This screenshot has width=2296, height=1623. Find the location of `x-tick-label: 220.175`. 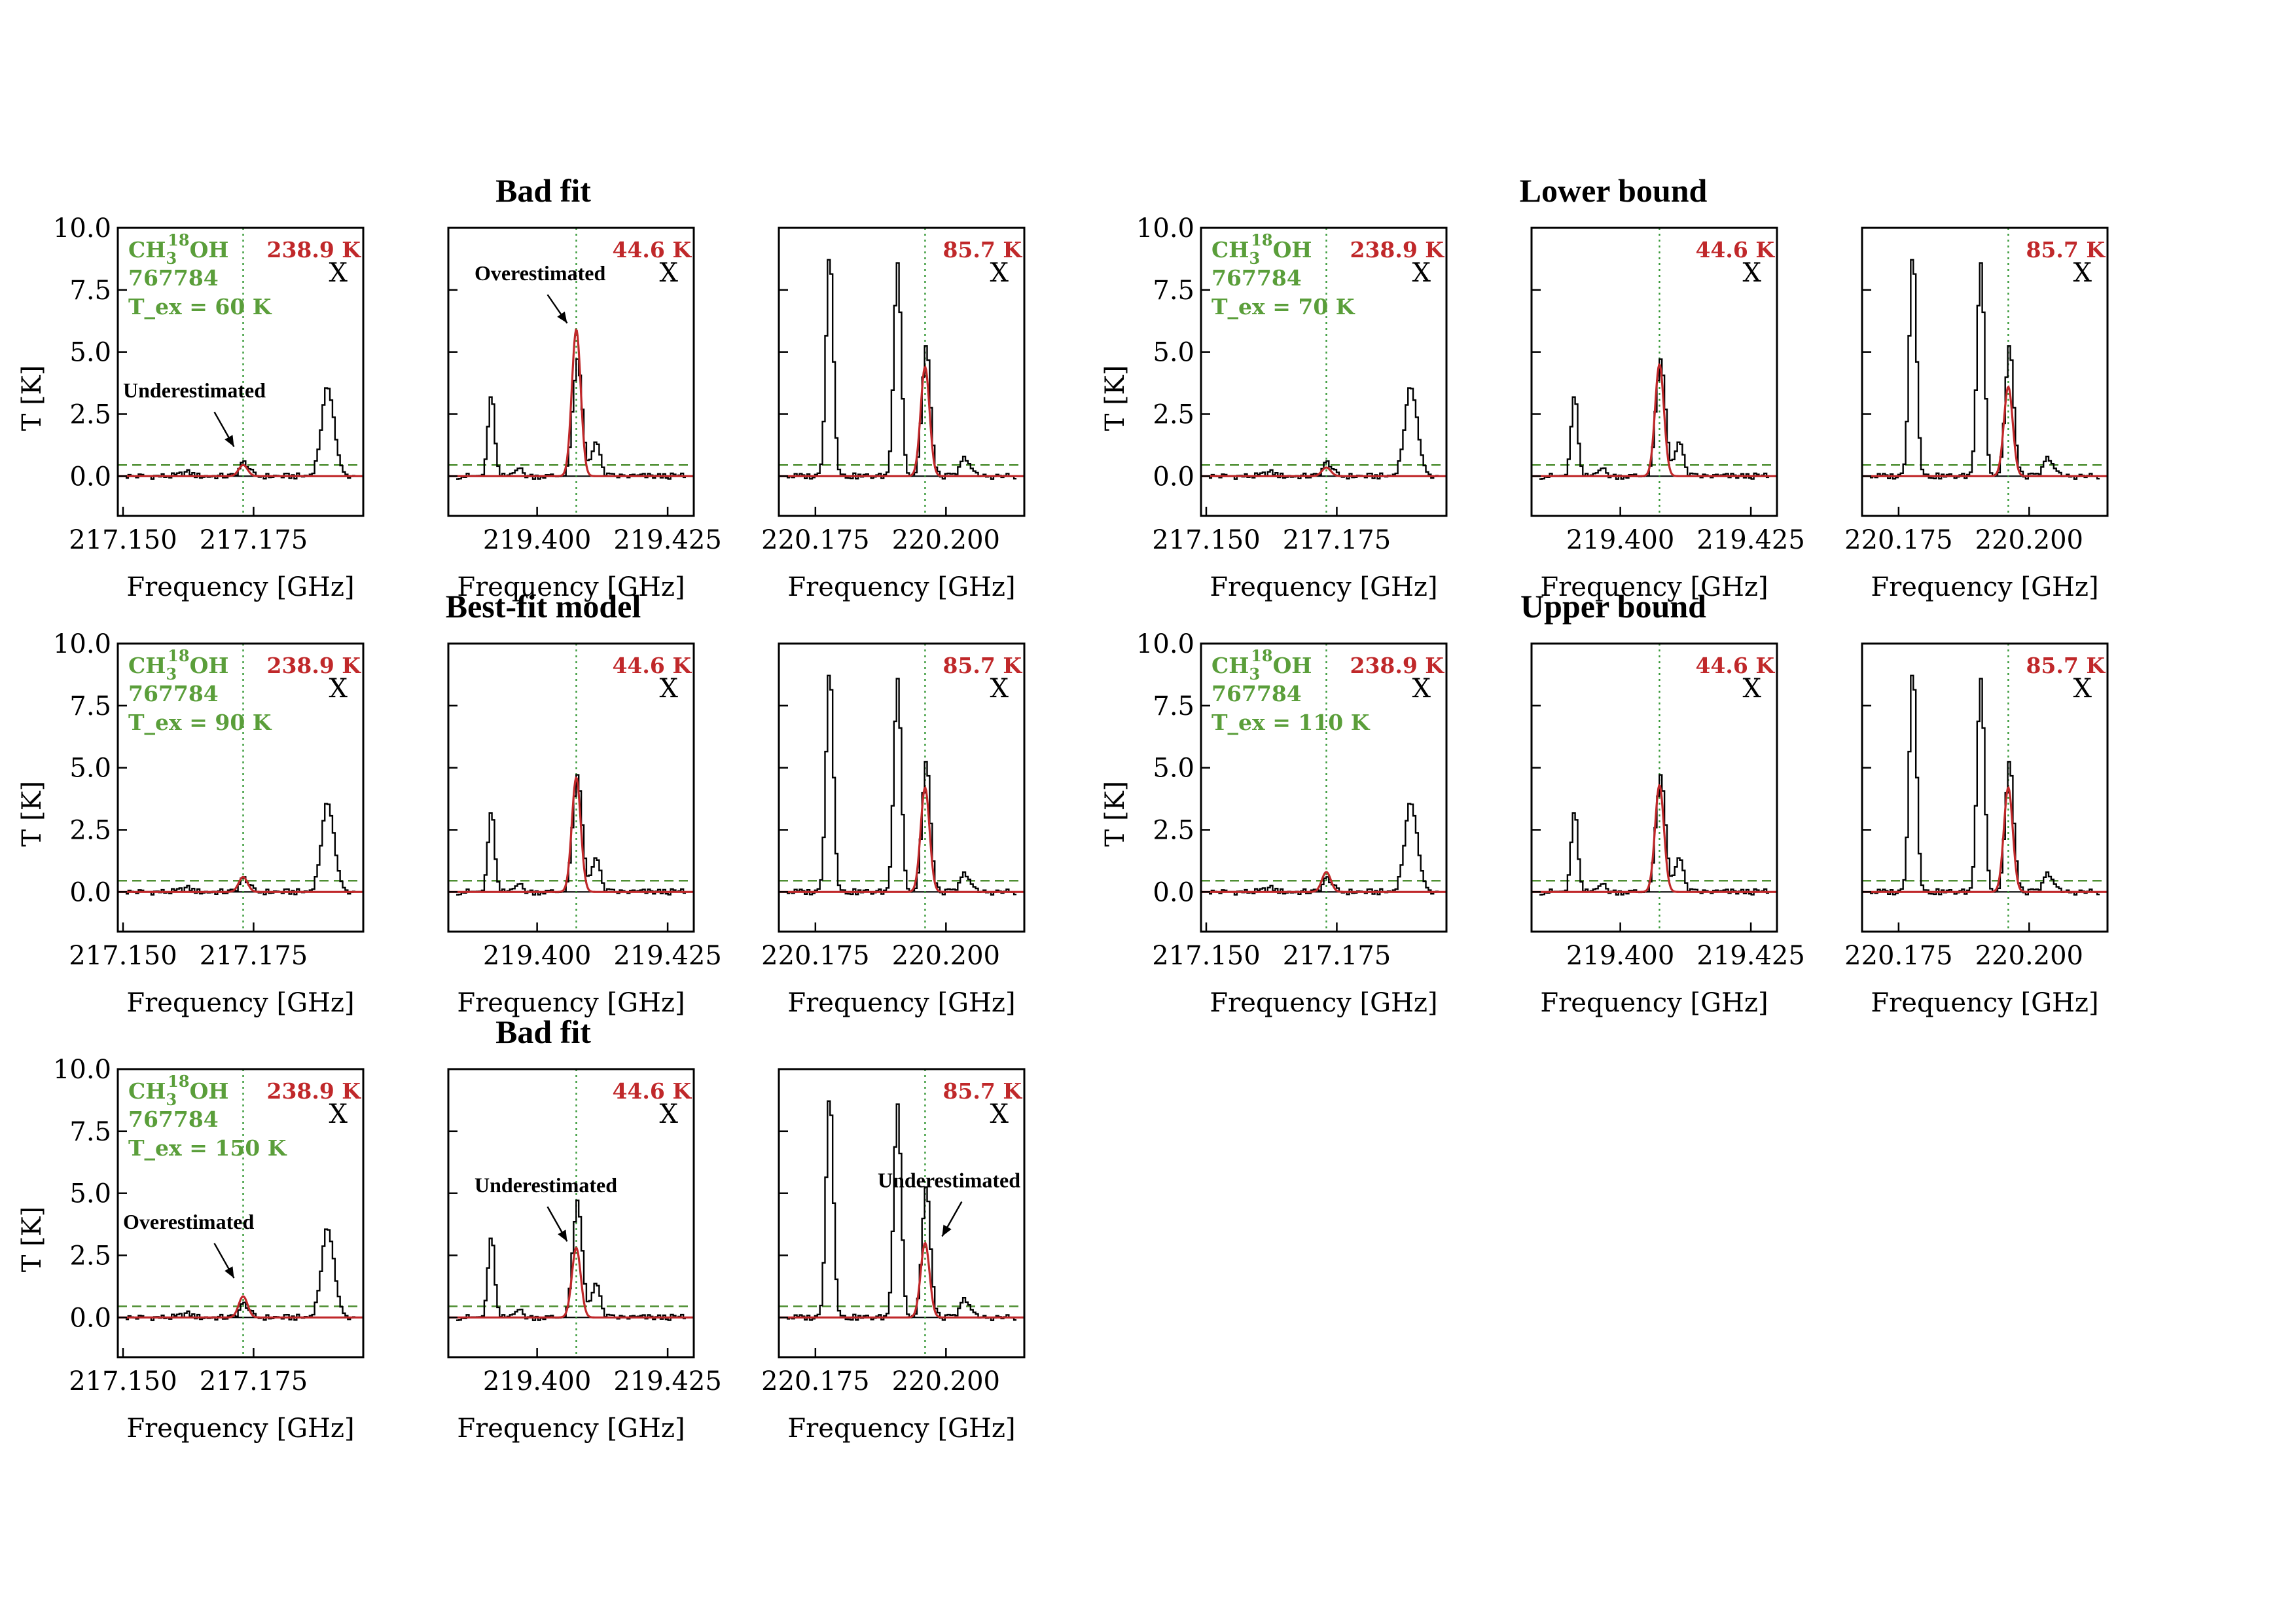

x-tick-label: 220.175 is located at coordinates (815, 1381).